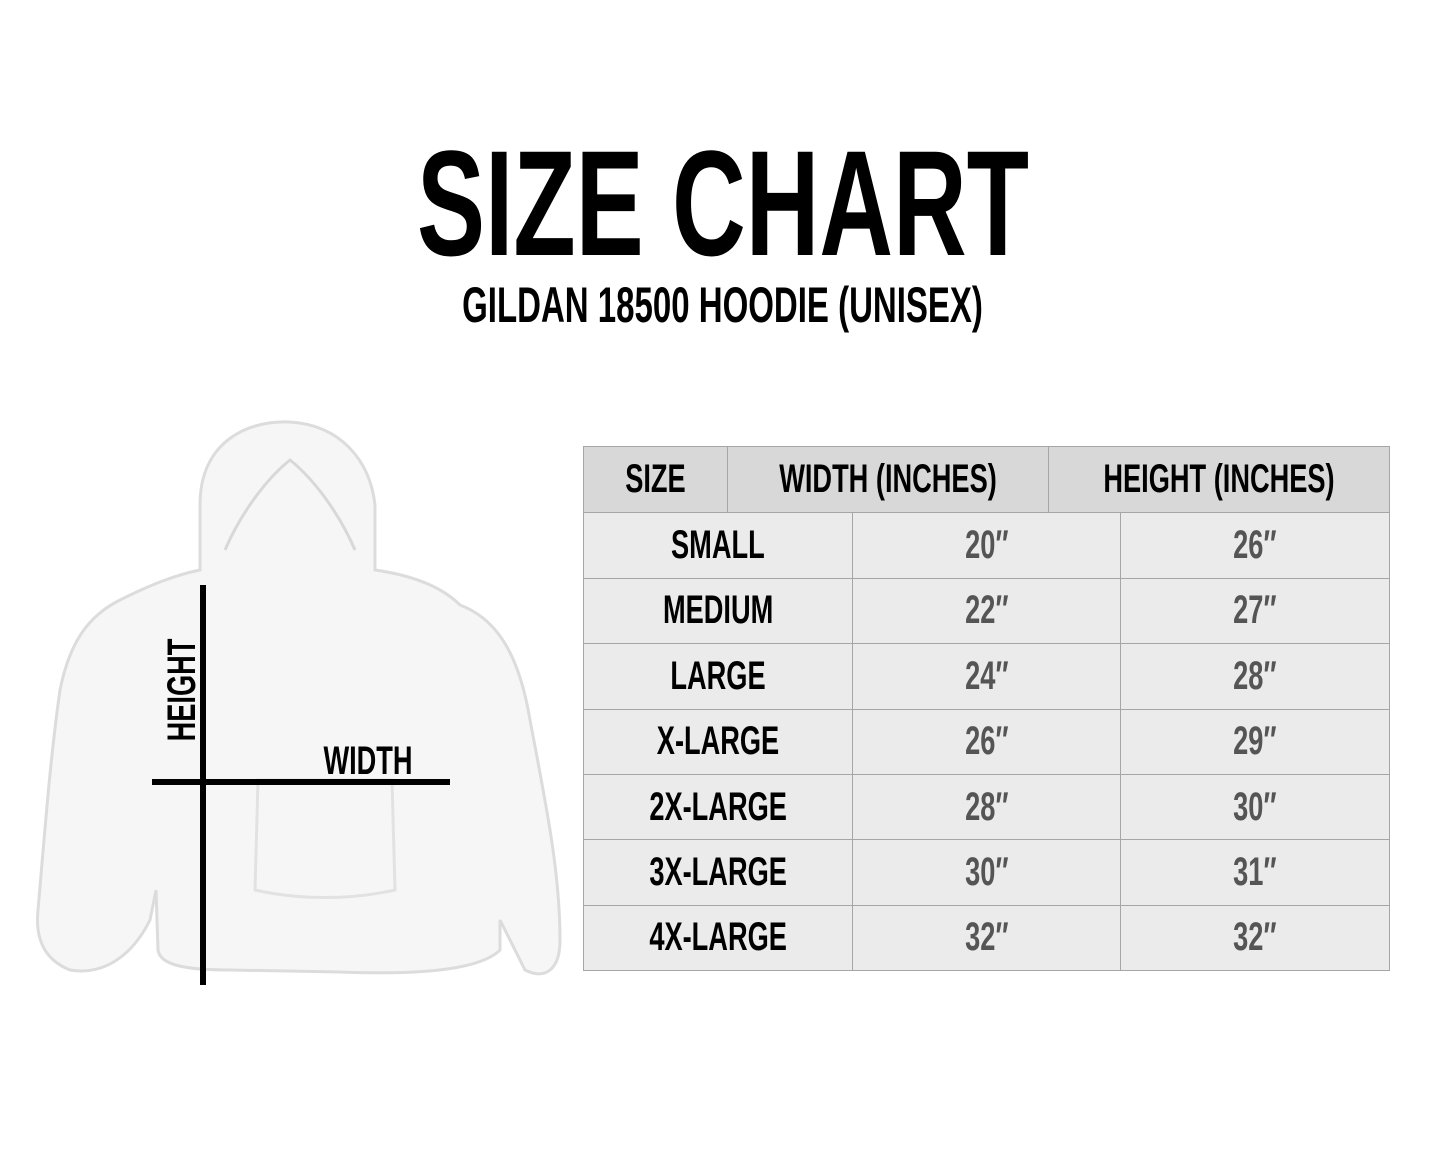  I want to click on table-cell: 29″, so click(1254, 741).